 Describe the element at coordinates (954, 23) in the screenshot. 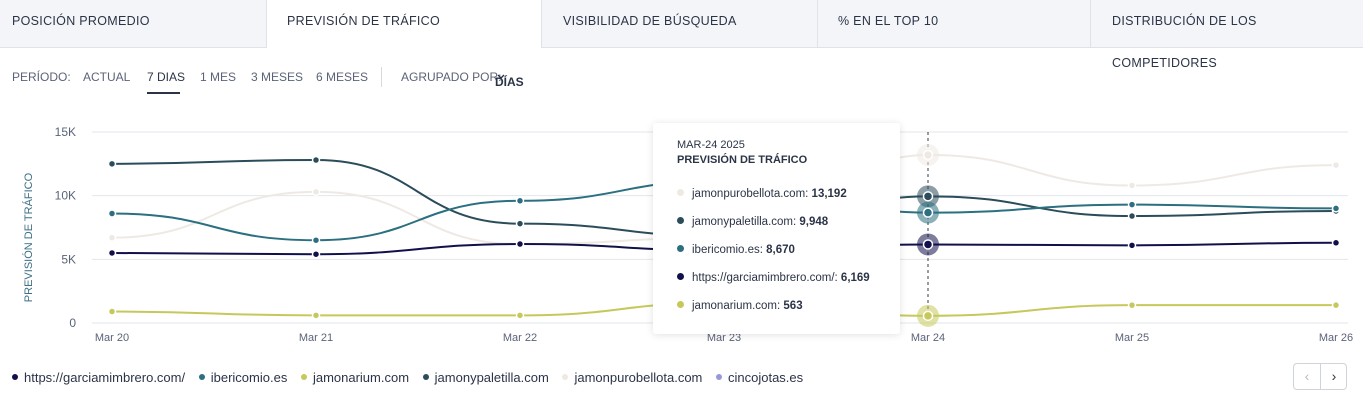

I see `tab-top-10: % EN EL TOP 10` at that location.